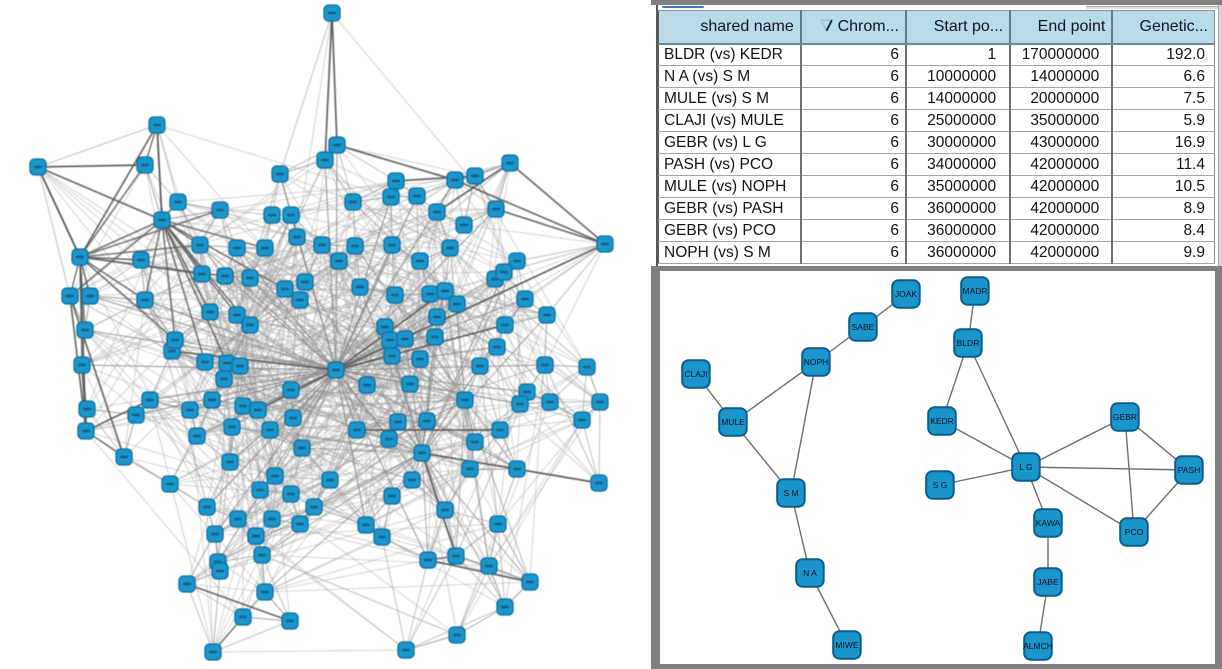 This screenshot has height=669, width=1222. What do you see at coordinates (968, 343) in the screenshot?
I see `svg-text: BLDR` at bounding box center [968, 343].